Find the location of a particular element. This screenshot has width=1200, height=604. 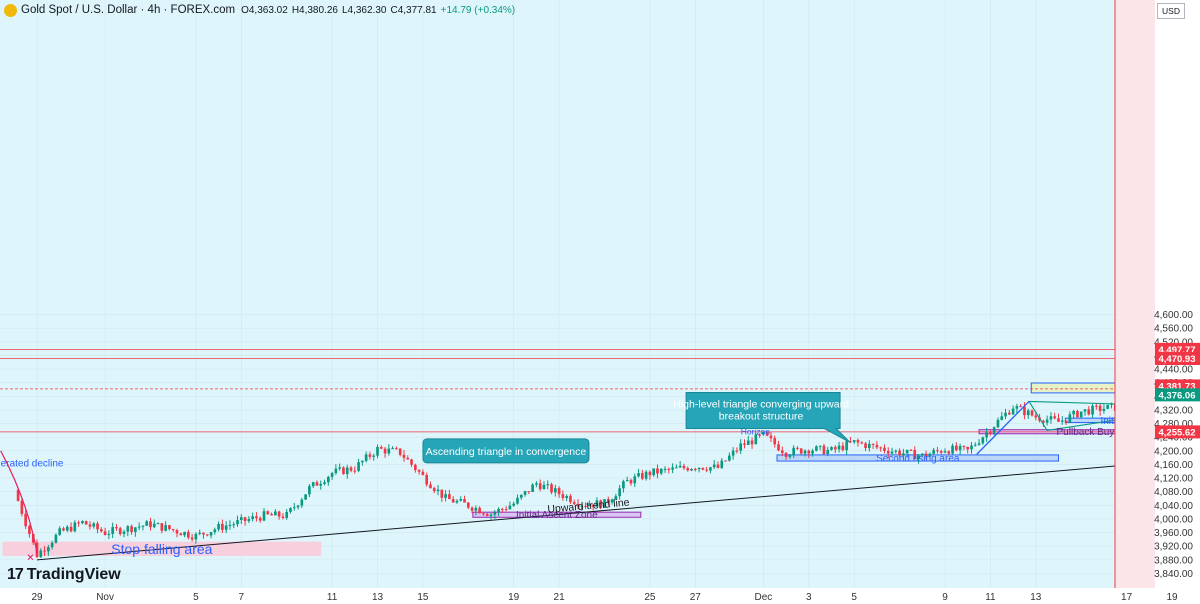

price-tag-label: 4,497.77 is located at coordinates (1177, 350).